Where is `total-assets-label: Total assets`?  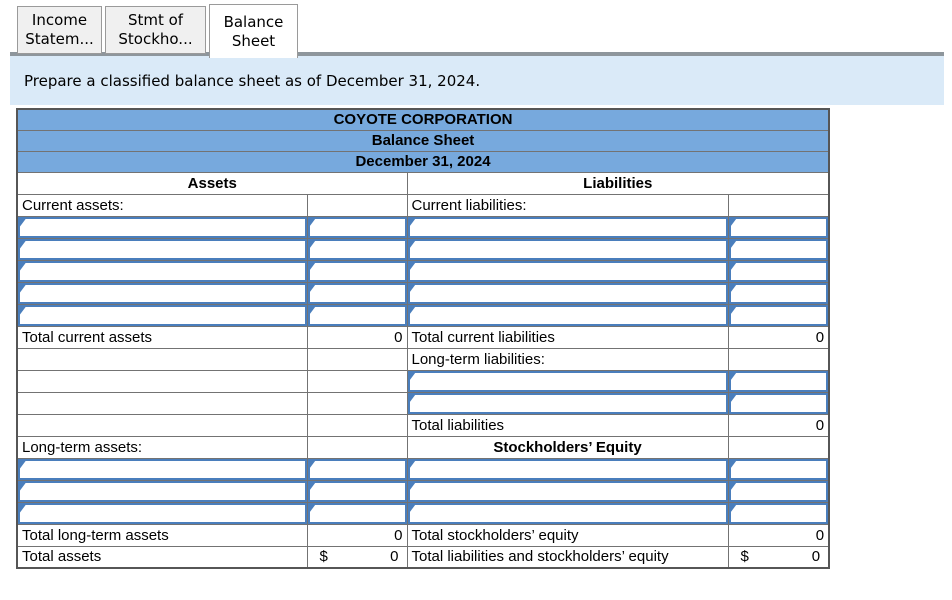 total-assets-label: Total assets is located at coordinates (162, 557).